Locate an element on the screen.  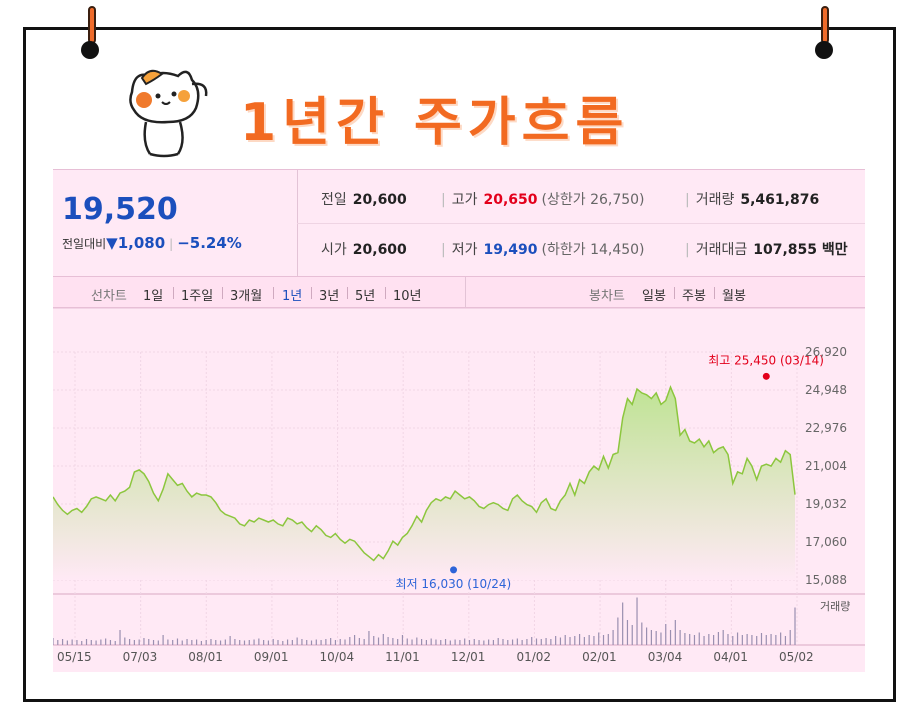
right-pin-icon is located at coordinates (825, 25).